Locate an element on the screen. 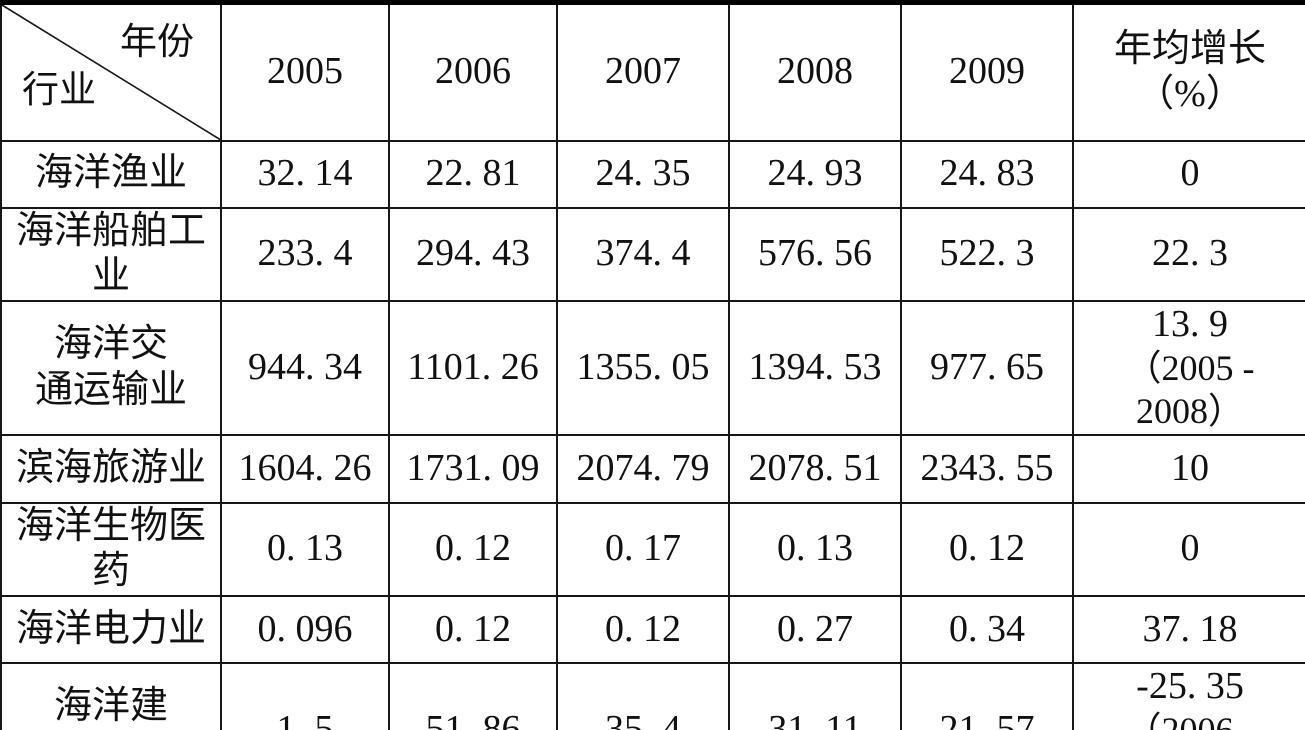 This screenshot has width=1305, height=730. value-cell: 522. 3 is located at coordinates (987, 254).